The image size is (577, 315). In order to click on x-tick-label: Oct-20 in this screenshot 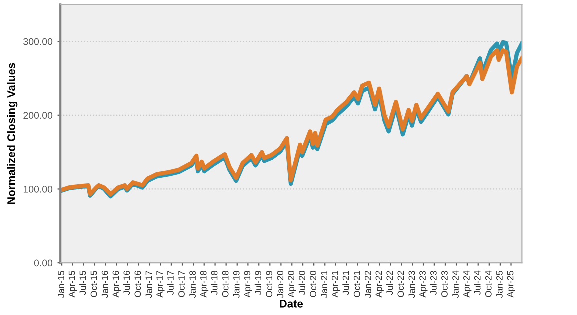, I will do `click(313, 284)`.